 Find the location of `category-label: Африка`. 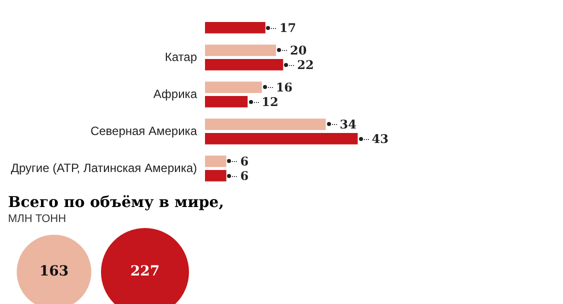

category-label: Африка is located at coordinates (175, 93).